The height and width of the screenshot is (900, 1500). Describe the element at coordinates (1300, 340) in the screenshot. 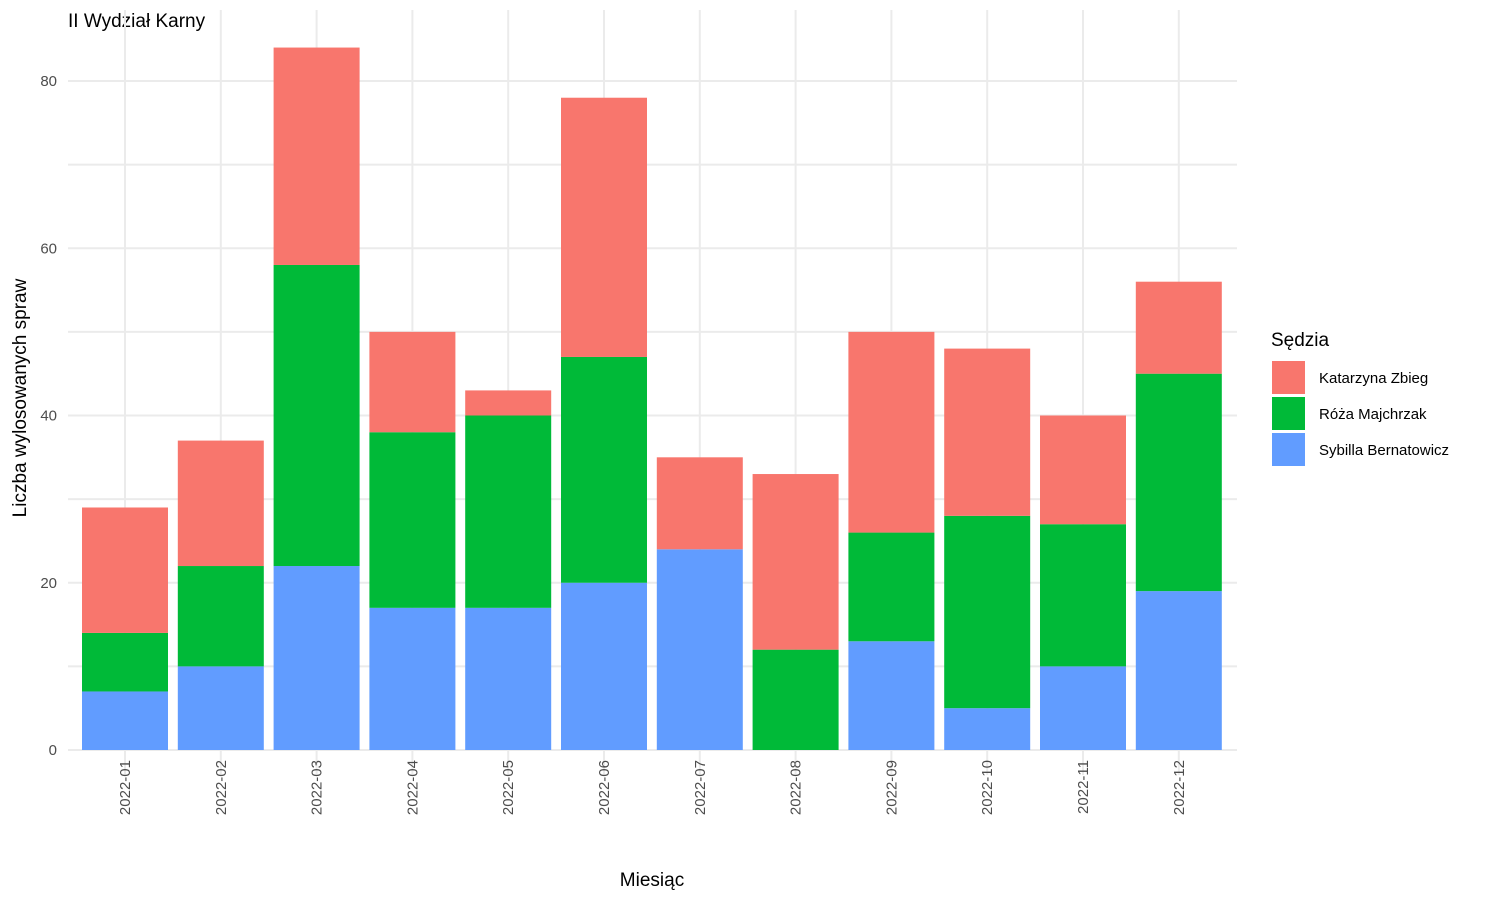

I see `legend-title: Sędzia` at that location.